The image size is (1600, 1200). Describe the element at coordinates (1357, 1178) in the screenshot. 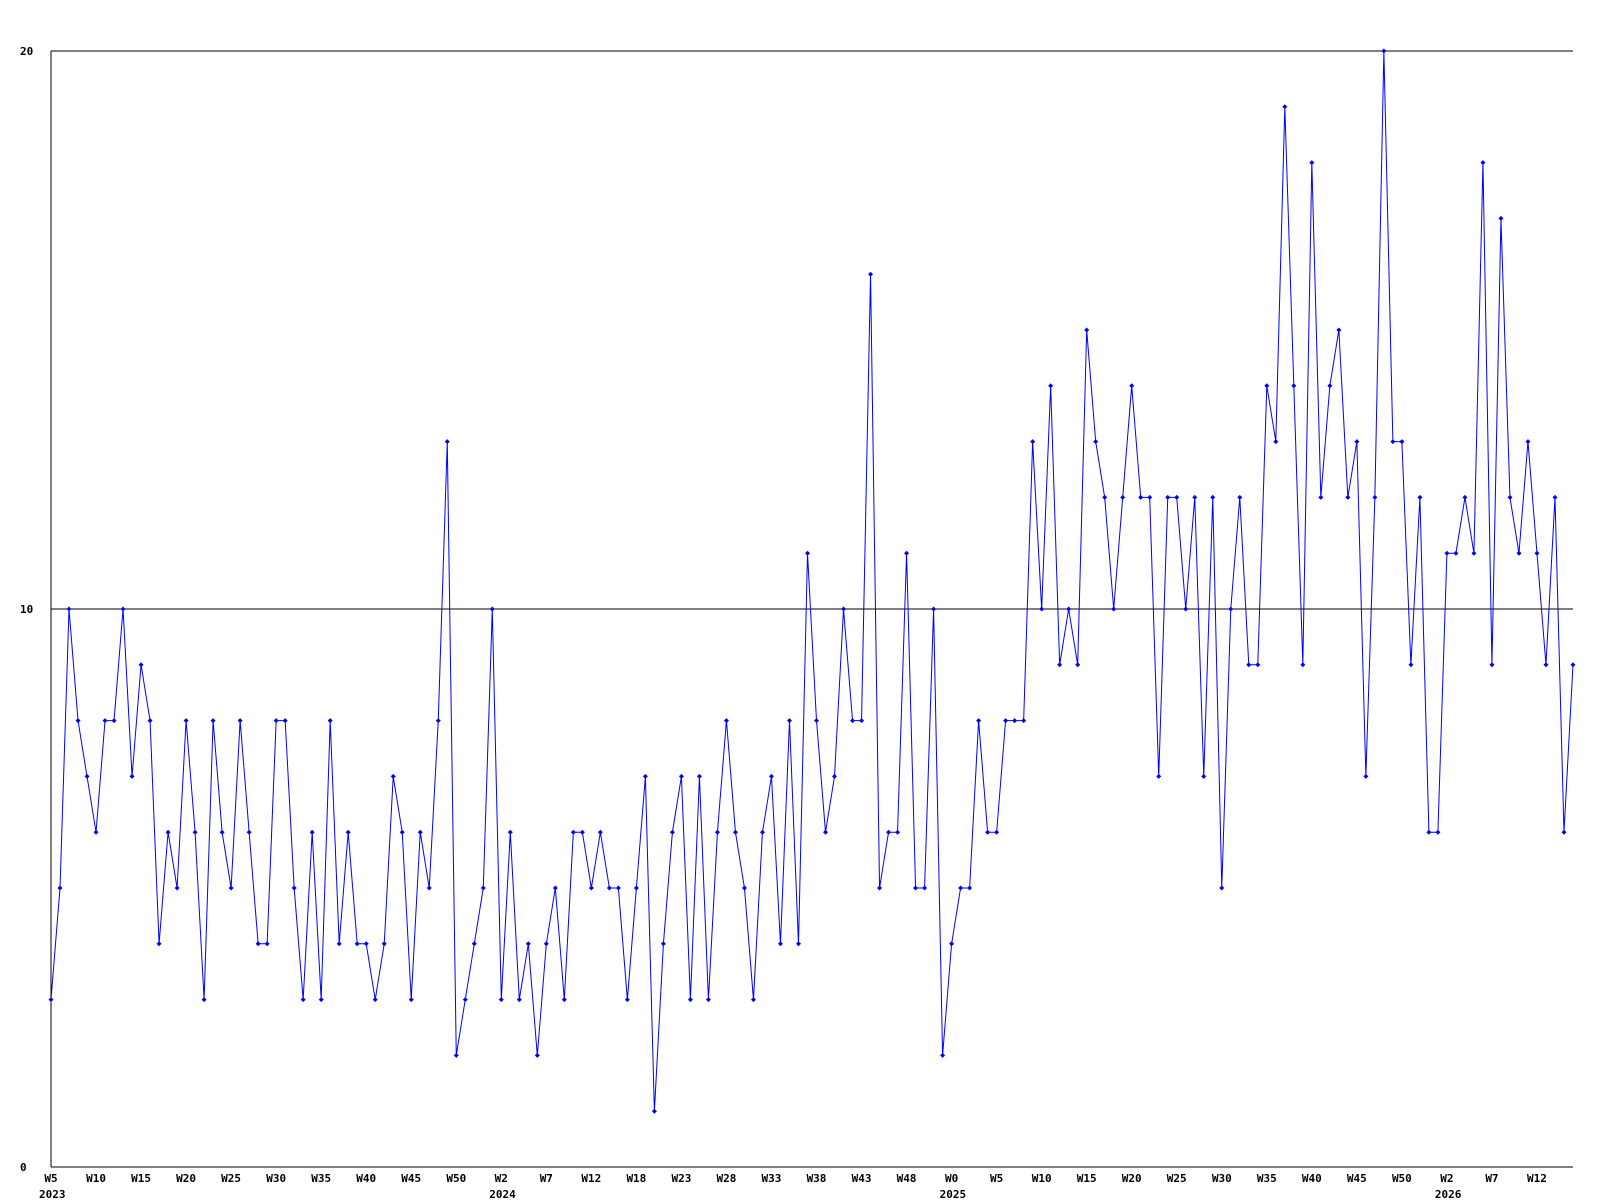

I see `x-tick-label: W45` at that location.